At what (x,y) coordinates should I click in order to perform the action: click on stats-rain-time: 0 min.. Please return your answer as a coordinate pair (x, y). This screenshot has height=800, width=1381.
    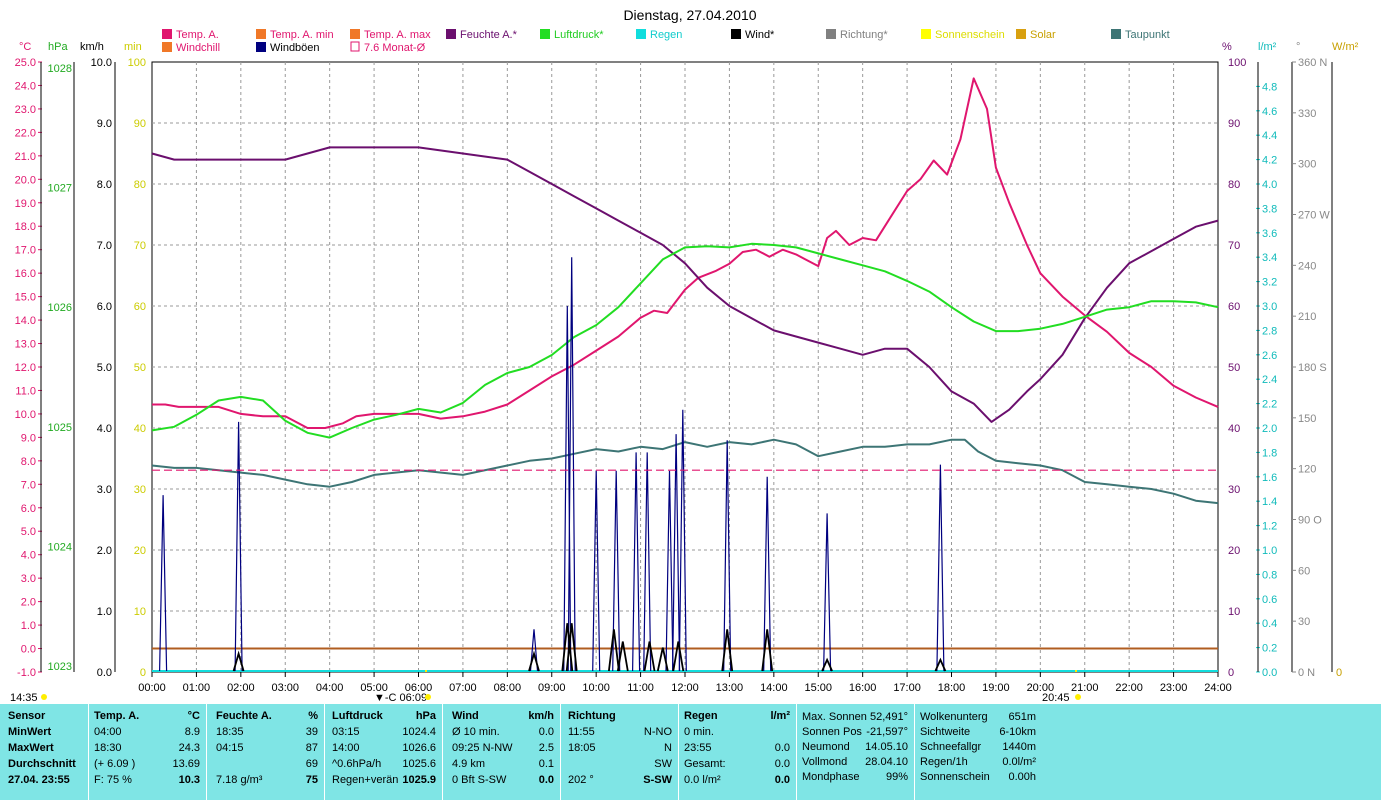
    Looking at the image, I should click on (699, 732).